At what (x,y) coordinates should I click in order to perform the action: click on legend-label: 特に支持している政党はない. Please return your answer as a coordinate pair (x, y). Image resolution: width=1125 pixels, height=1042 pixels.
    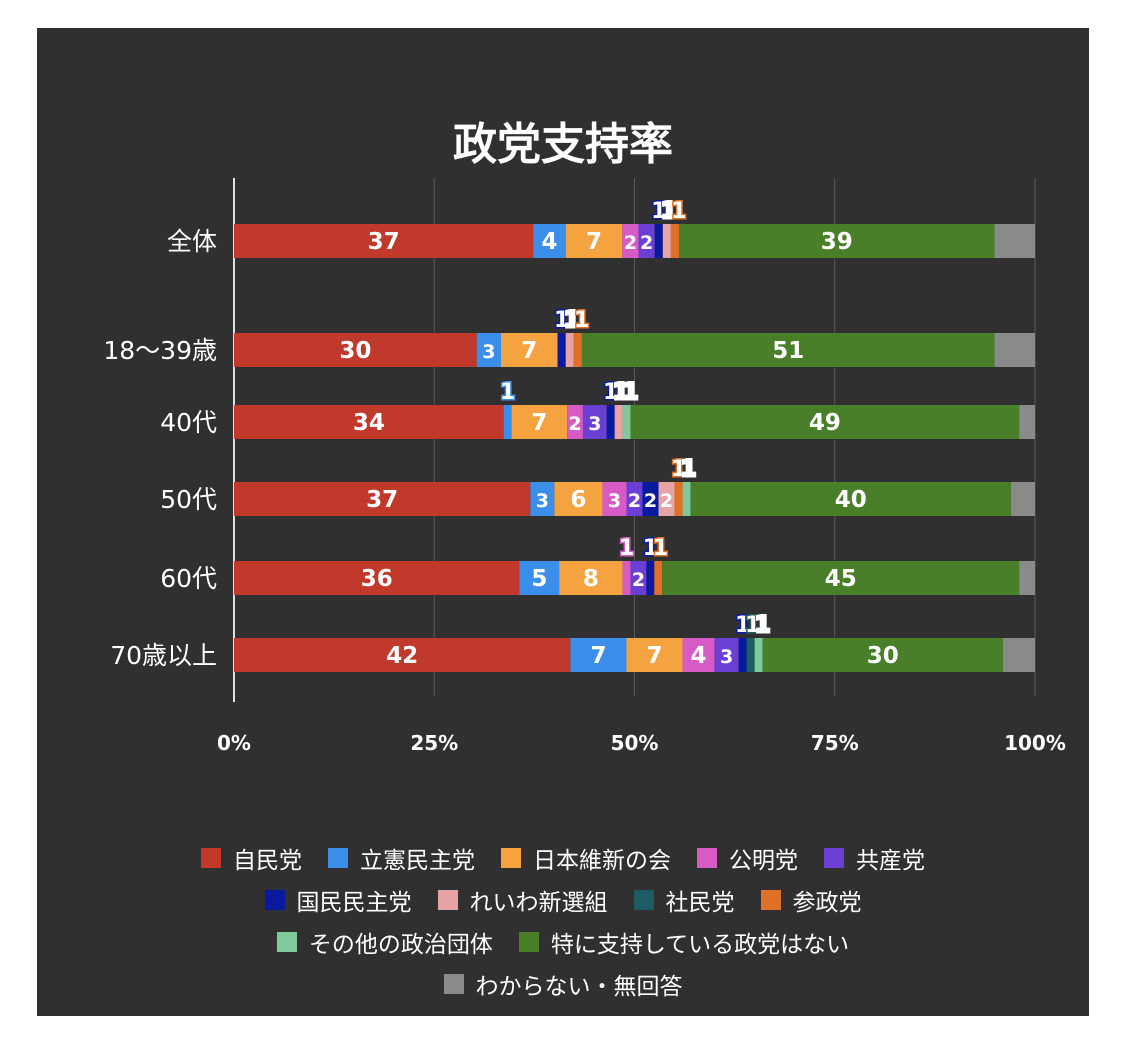
    Looking at the image, I should click on (700, 945).